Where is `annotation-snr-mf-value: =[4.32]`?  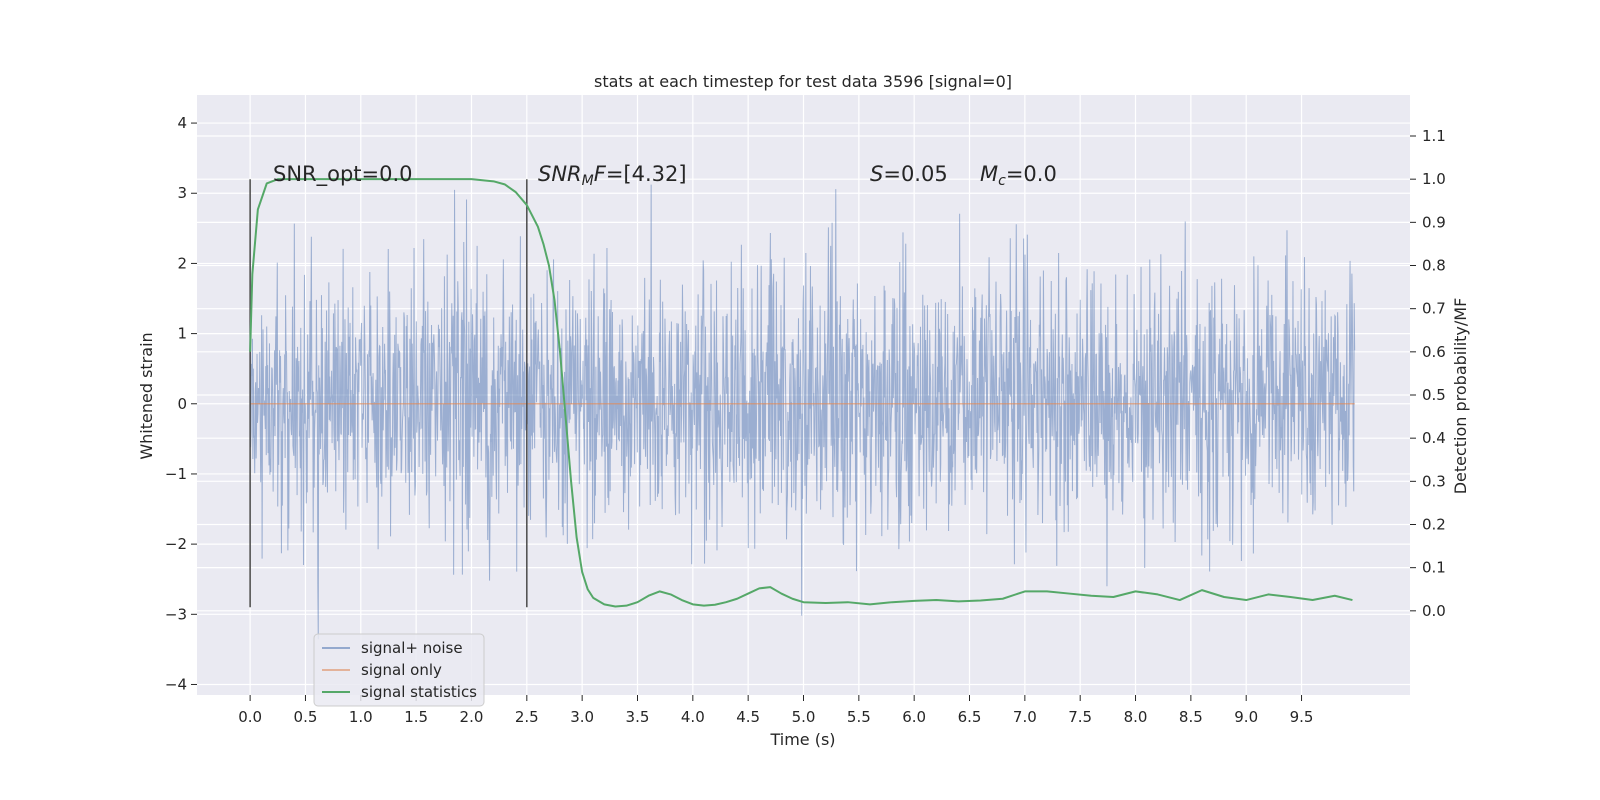 annotation-snr-mf-value: =[4.32] is located at coordinates (646, 174).